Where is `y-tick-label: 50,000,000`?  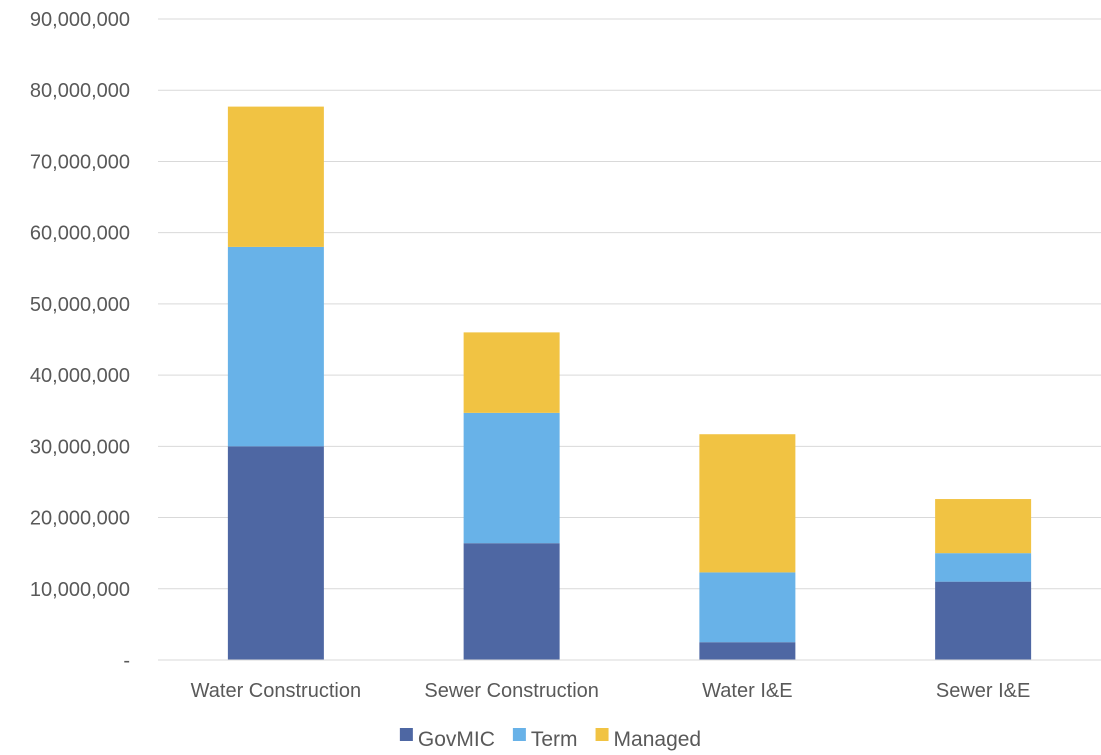
y-tick-label: 50,000,000 is located at coordinates (80, 305).